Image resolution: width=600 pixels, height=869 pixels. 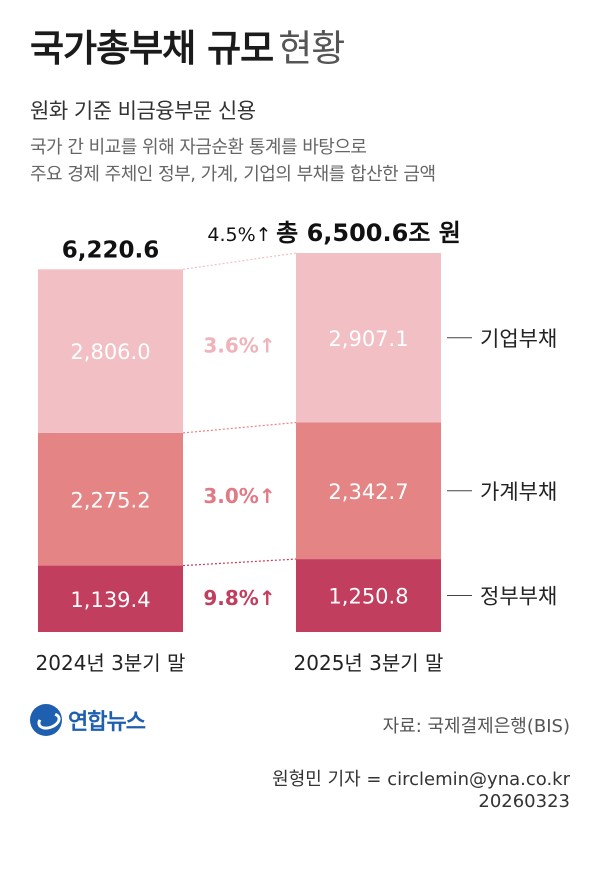 What do you see at coordinates (107, 722) in the screenshot?
I see `logo-text: 연합뉴스` at bounding box center [107, 722].